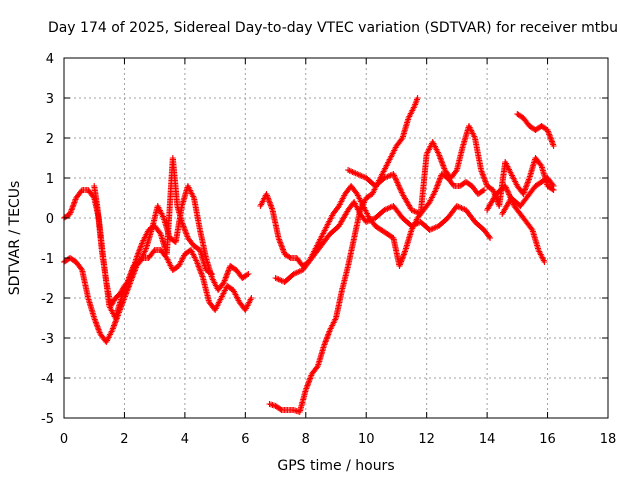 The height and width of the screenshot is (480, 640). What do you see at coordinates (50, 139) in the screenshot?
I see `y-tick-label: 2` at bounding box center [50, 139].